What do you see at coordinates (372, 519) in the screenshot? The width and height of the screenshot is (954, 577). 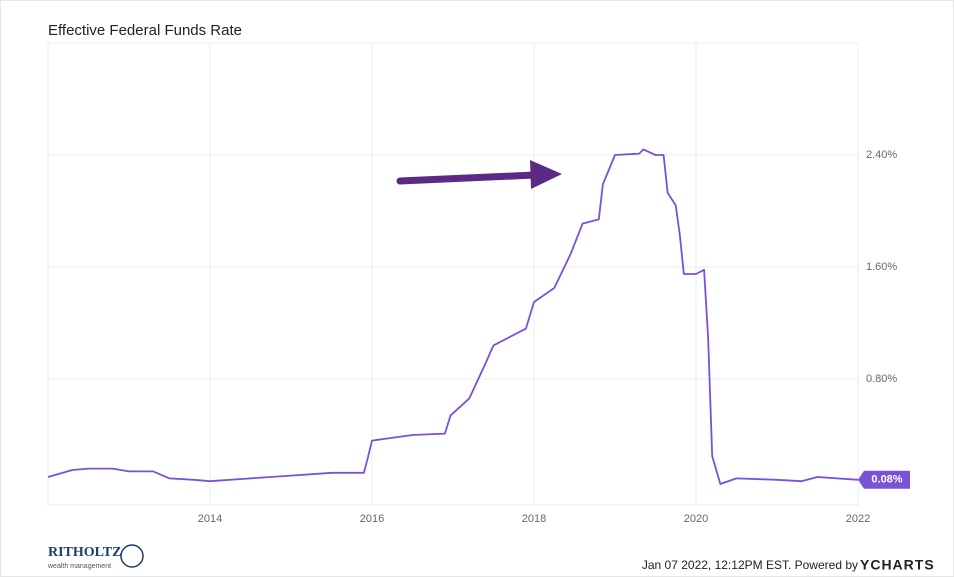 I see `x-tick-label: 2016` at bounding box center [372, 519].